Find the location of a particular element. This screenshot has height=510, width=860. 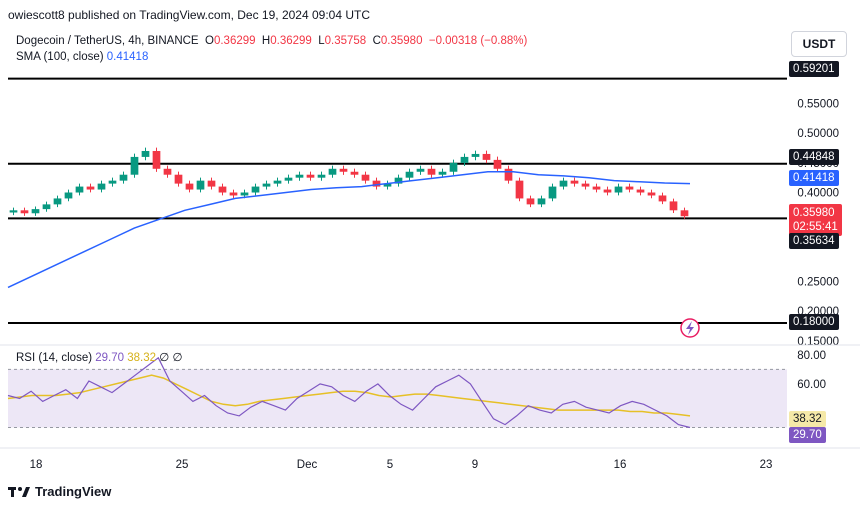

sma-tag: 0.41418 is located at coordinates (814, 178).